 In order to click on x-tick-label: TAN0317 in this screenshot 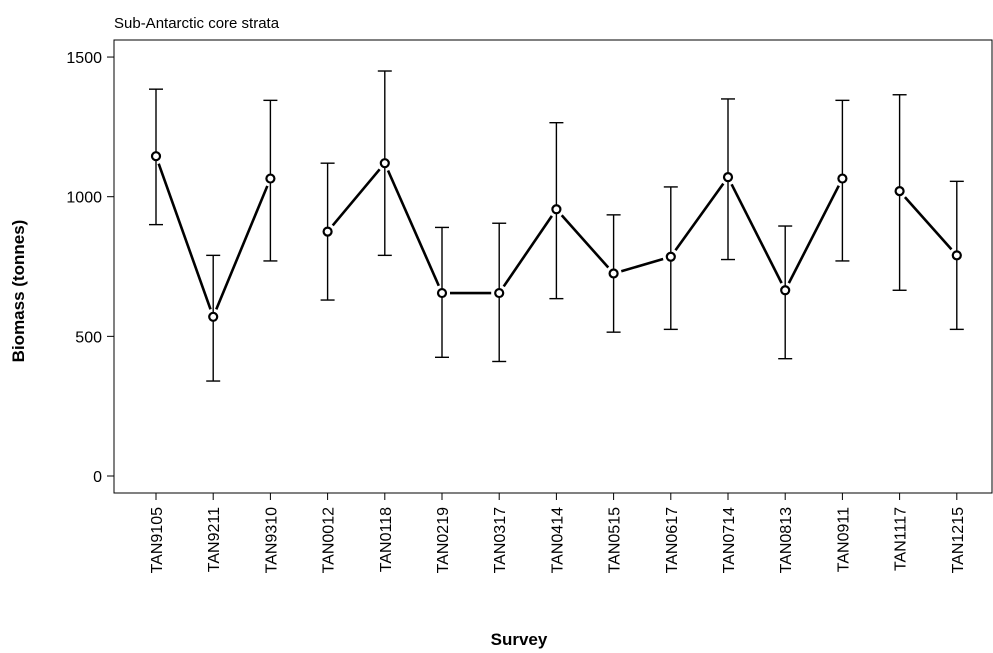, I will do `click(500, 540)`.